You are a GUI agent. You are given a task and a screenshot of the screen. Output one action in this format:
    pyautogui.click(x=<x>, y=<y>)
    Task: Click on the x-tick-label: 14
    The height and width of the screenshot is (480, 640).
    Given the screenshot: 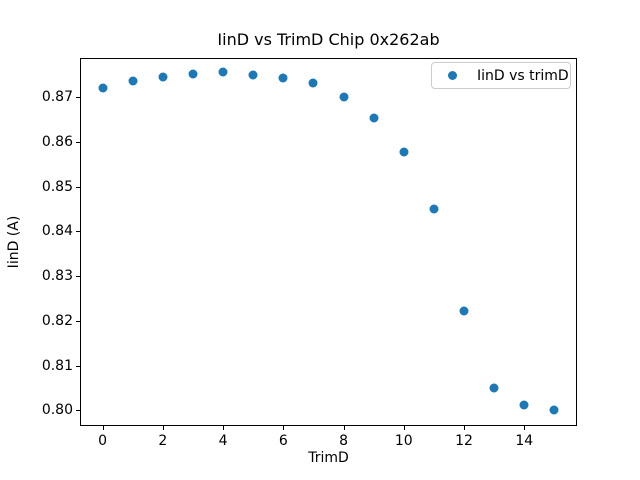 What is the action you would take?
    pyautogui.click(x=524, y=441)
    